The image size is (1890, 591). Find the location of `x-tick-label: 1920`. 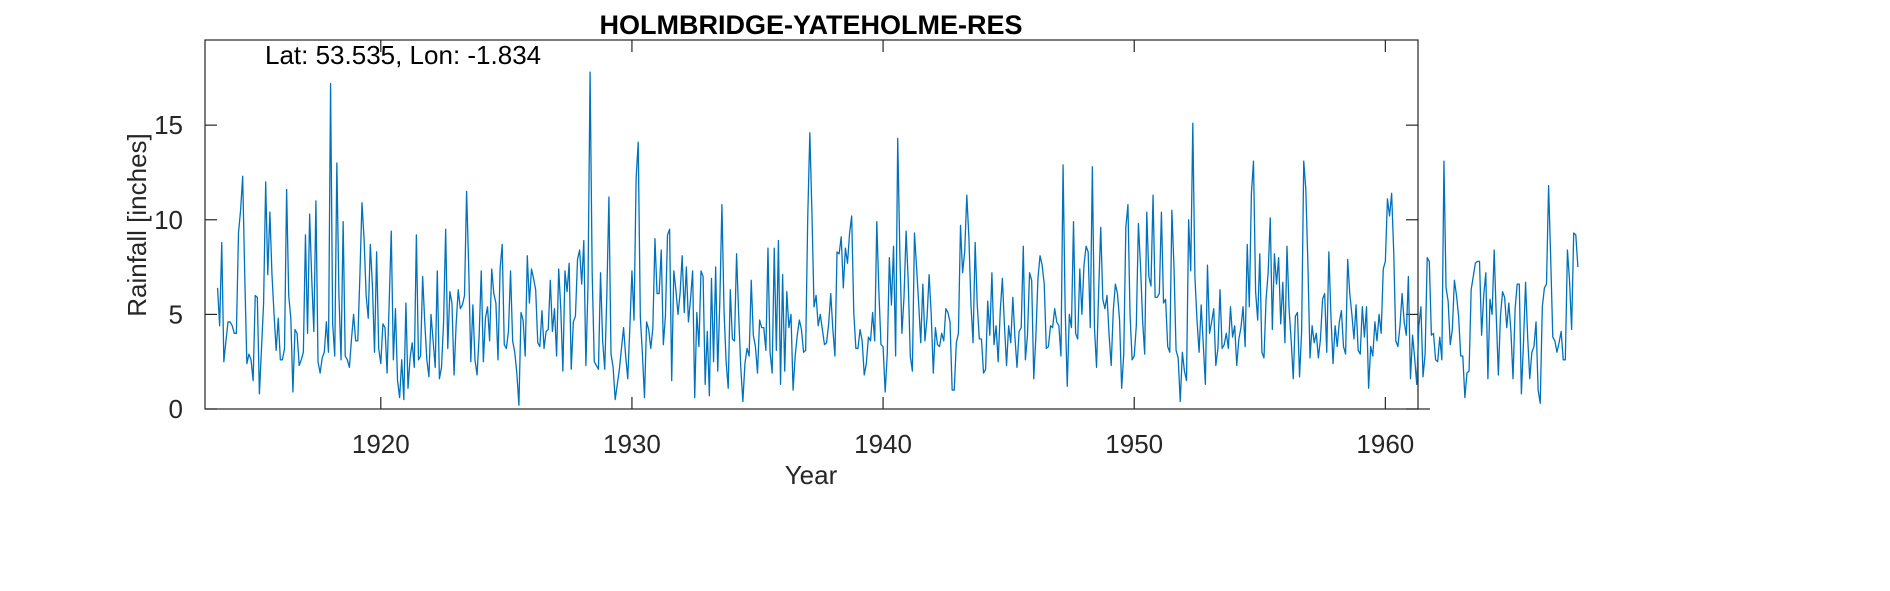

x-tick-label: 1920 is located at coordinates (381, 444).